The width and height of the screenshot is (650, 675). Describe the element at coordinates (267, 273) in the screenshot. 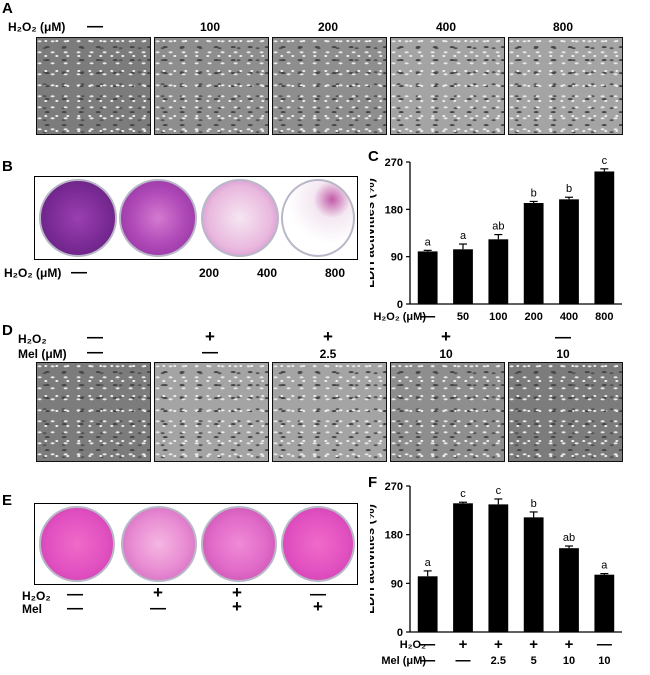

I see `panel-b-cond-3: 400` at that location.